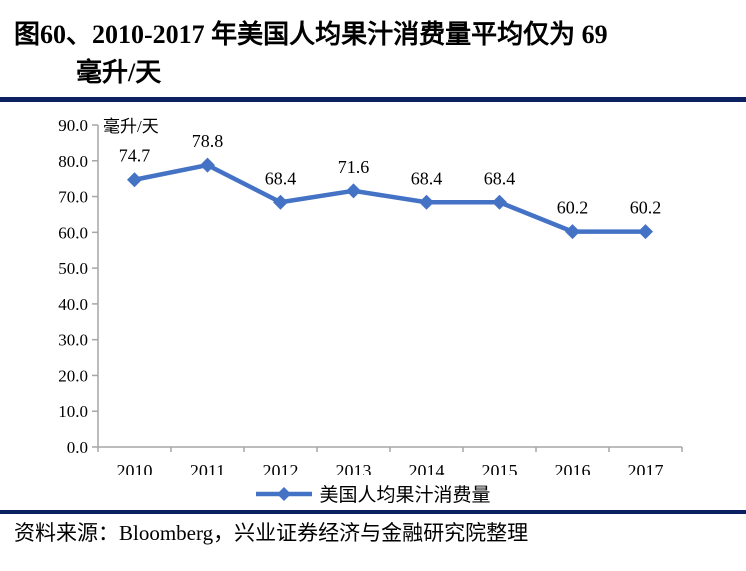  Describe the element at coordinates (281, 468) in the screenshot. I see `x-axis-label: 2012` at that location.